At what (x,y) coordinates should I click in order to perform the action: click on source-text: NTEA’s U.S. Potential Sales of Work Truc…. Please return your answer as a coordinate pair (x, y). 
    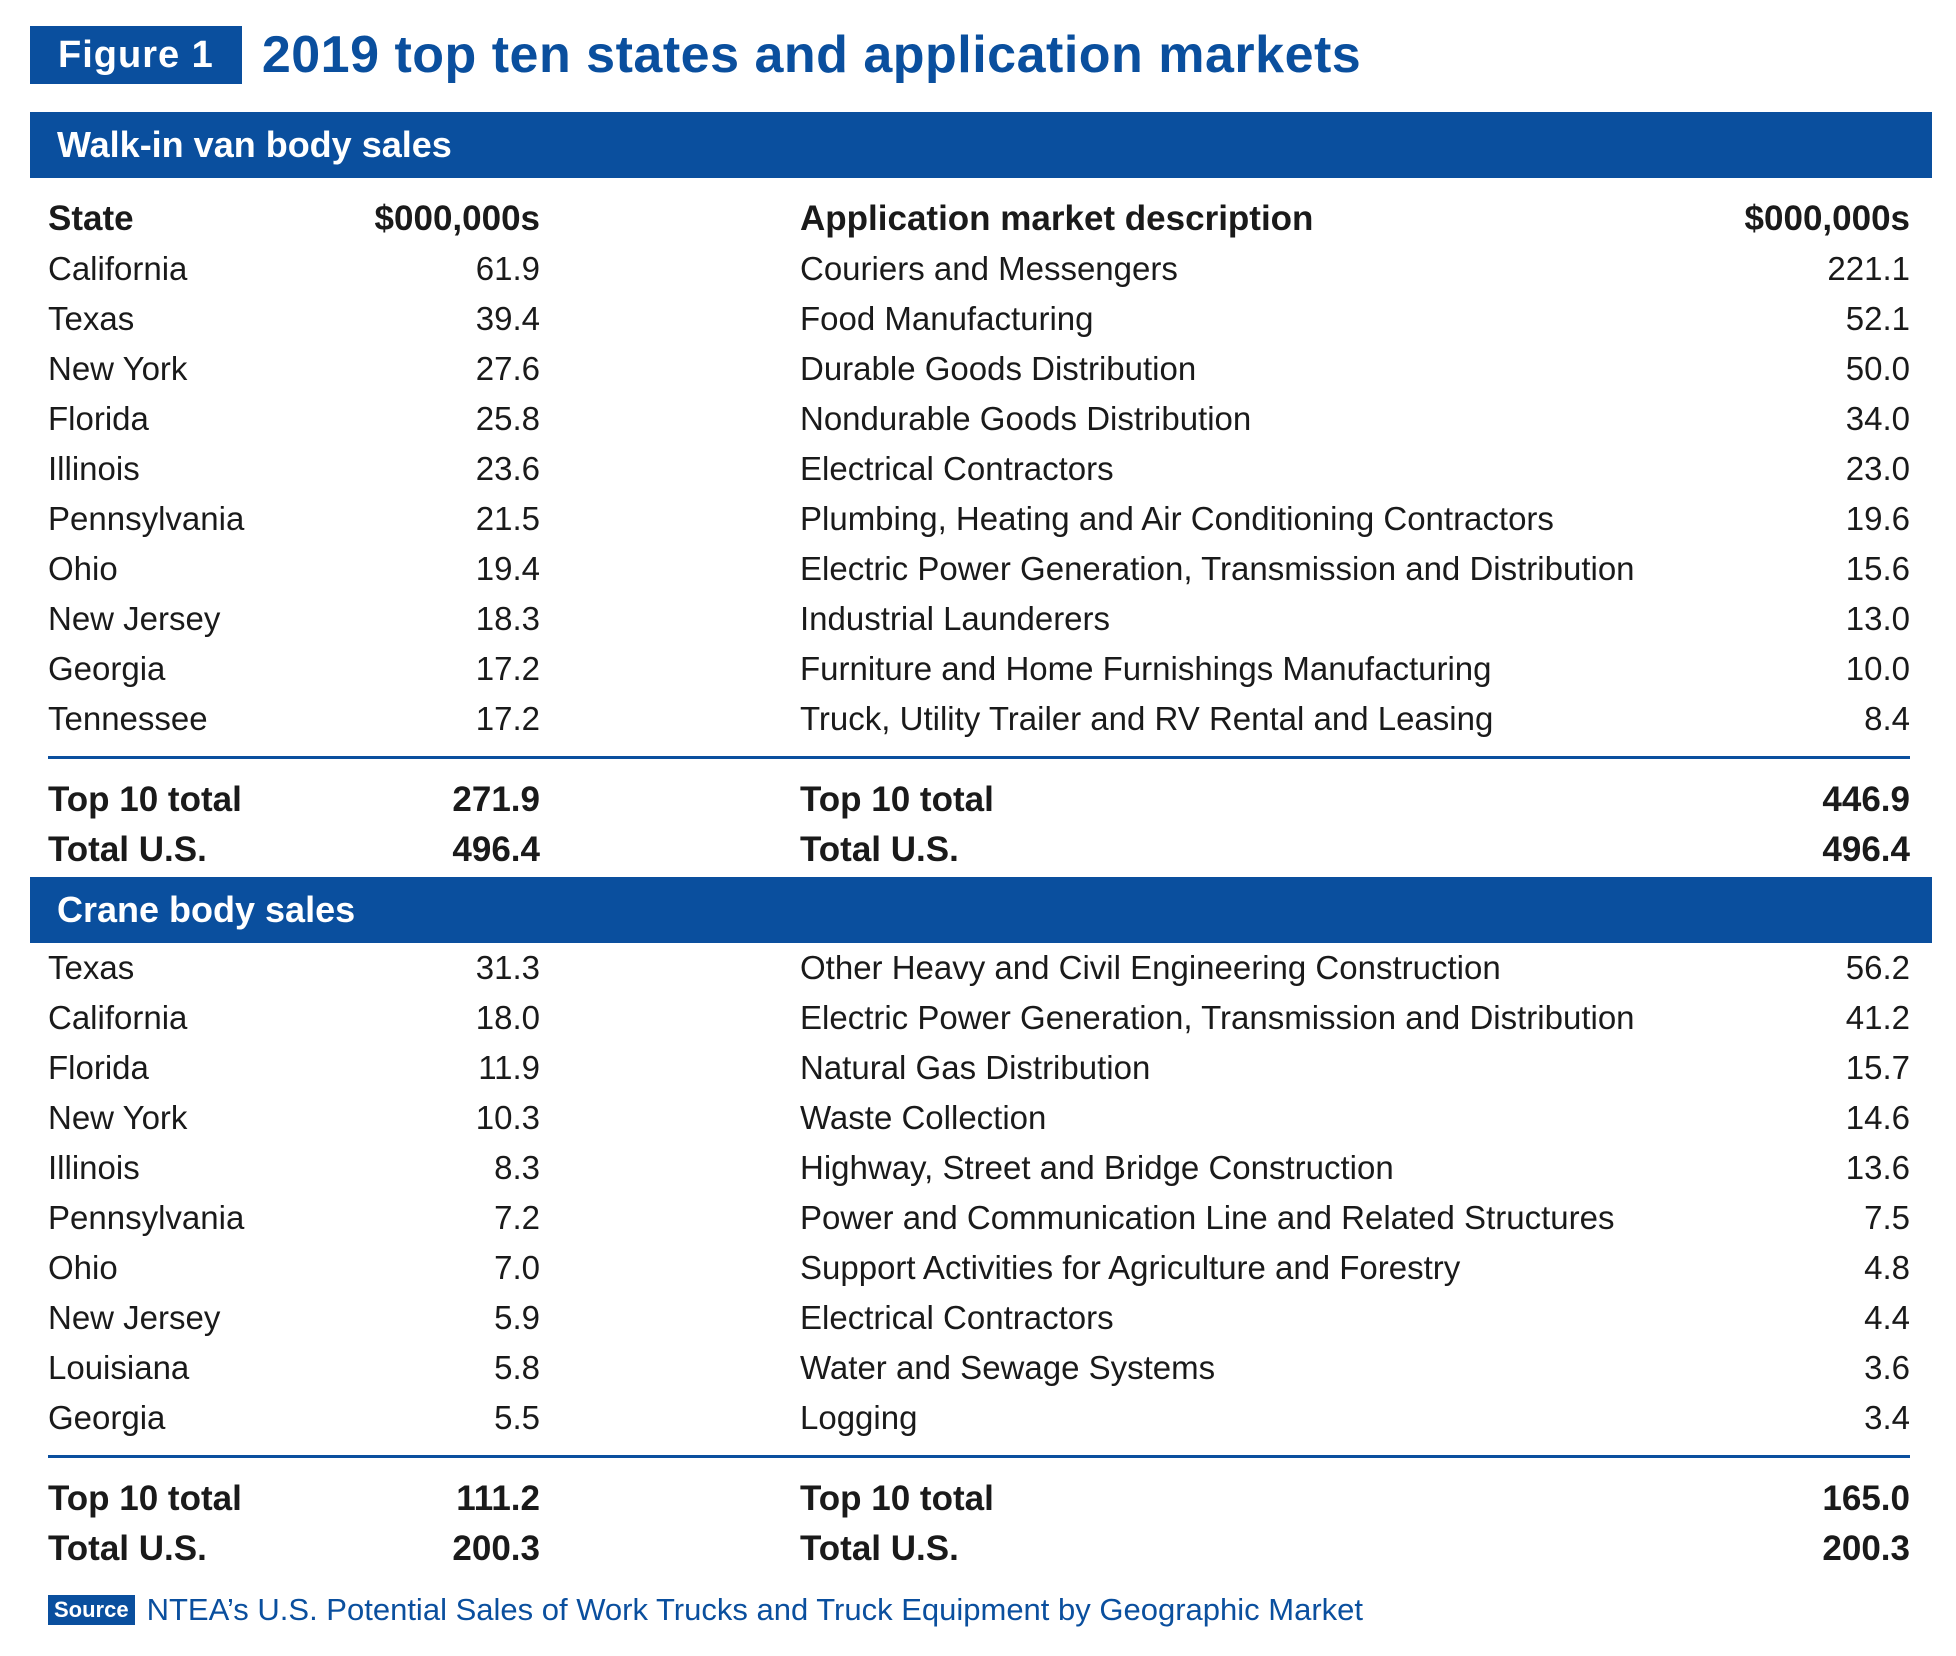
    Looking at the image, I should click on (754, 1609).